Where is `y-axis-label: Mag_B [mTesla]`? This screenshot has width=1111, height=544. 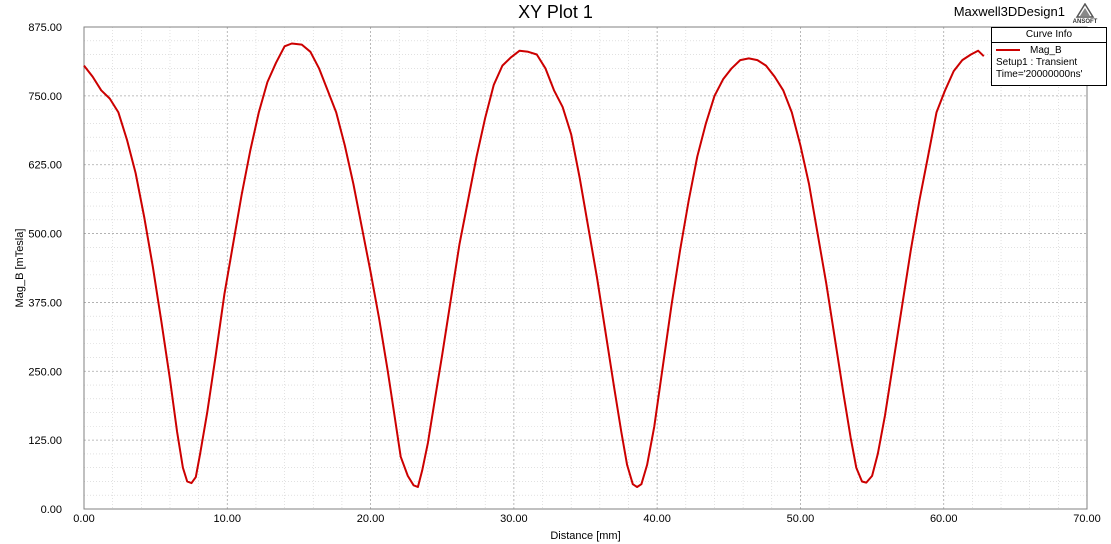
y-axis-label: Mag_B [mTesla] is located at coordinates (20, 268).